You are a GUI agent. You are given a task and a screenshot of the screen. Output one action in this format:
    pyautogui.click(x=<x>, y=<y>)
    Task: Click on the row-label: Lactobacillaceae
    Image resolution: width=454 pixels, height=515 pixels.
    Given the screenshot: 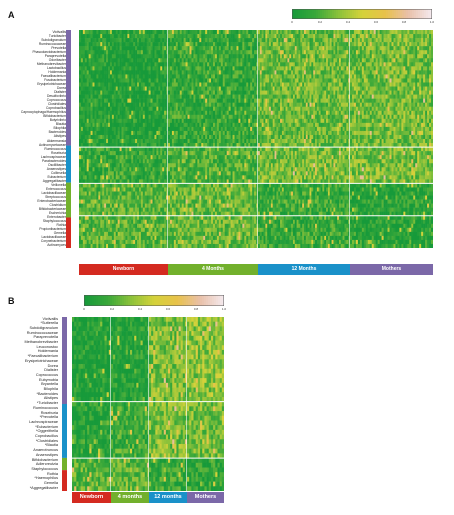 What is the action you would take?
    pyautogui.click(x=53, y=192)
    